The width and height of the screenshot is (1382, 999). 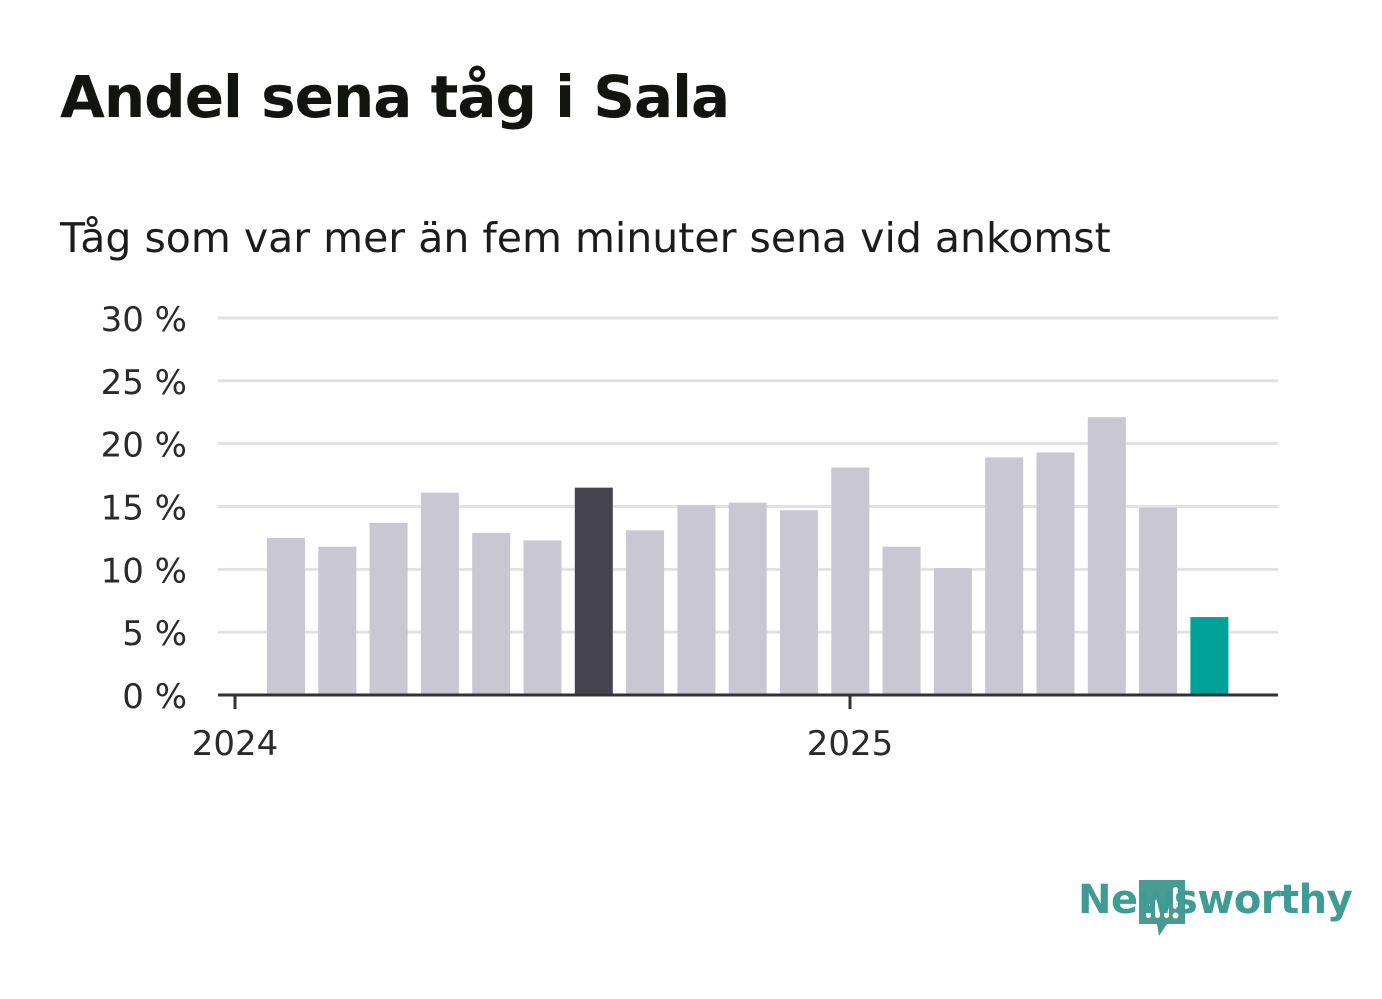 I want to click on y-tick-label: 0 %, so click(x=154, y=697).